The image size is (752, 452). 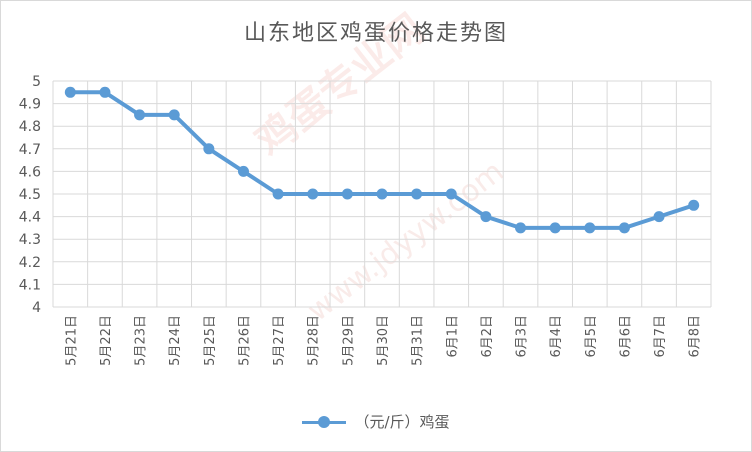 What do you see at coordinates (30, 263) in the screenshot?
I see `y-tick-label: 4.2` at bounding box center [30, 263].